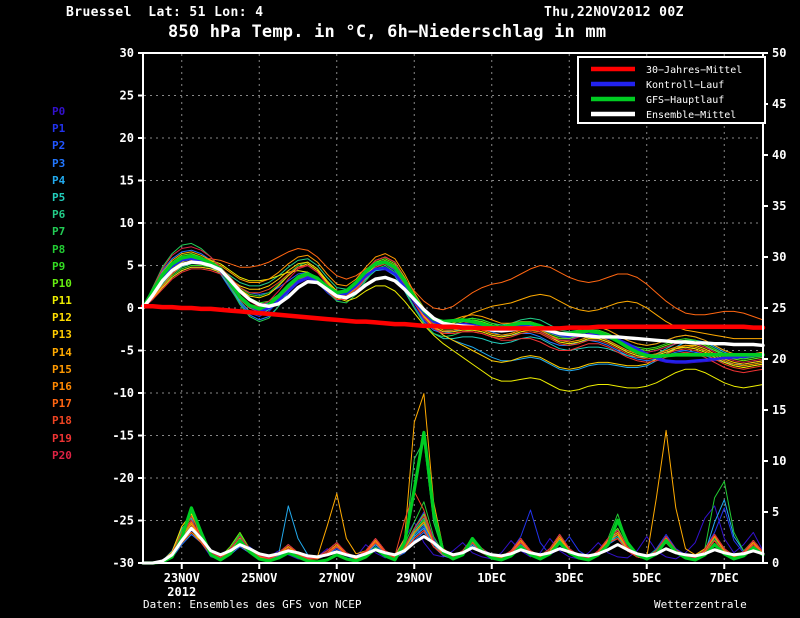  What do you see at coordinates (127, 181) in the screenshot?
I see `y-axis-label: 15` at bounding box center [127, 181].